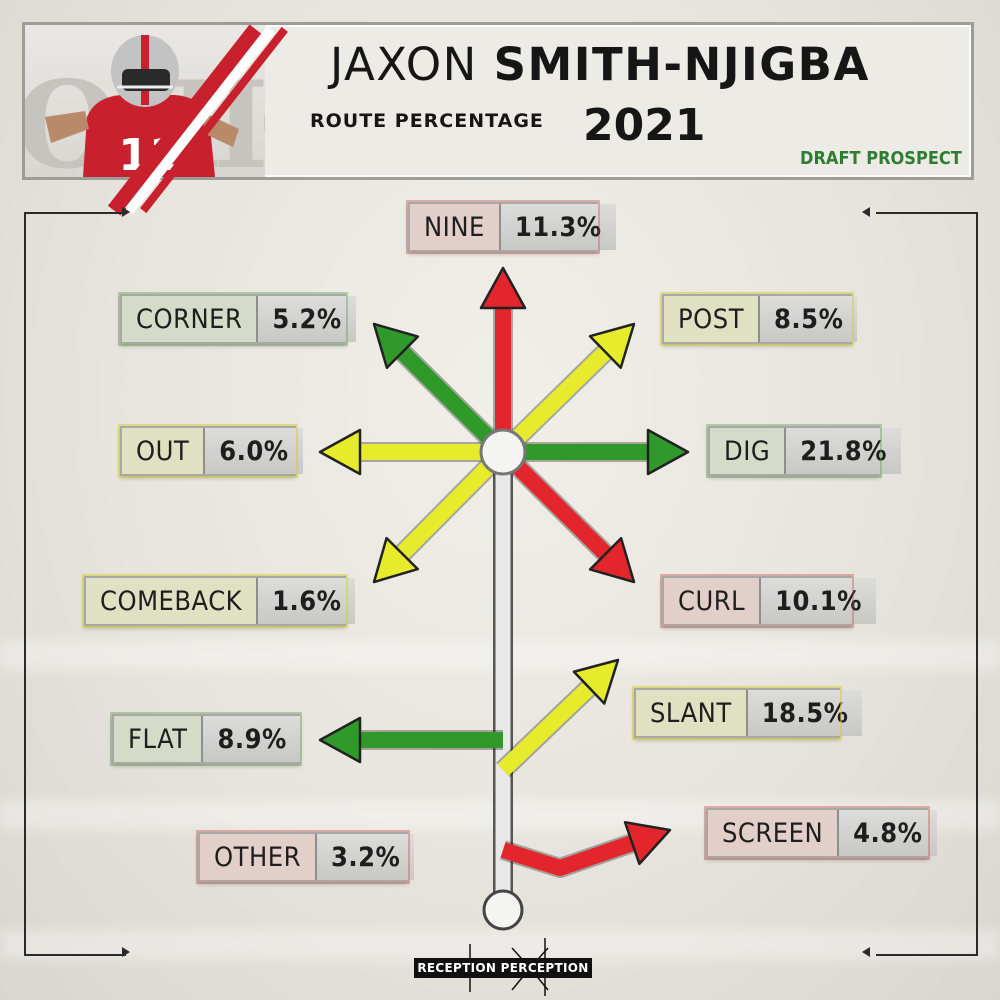 The image size is (1000, 1000). Describe the element at coordinates (567, 855) in the screenshot. I see `route-screen-shaft` at that location.